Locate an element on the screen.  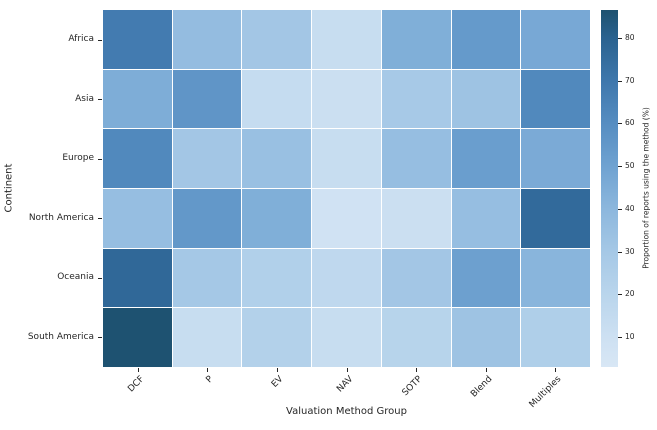
heatmap-cell-asia-nav is located at coordinates (346, 99).